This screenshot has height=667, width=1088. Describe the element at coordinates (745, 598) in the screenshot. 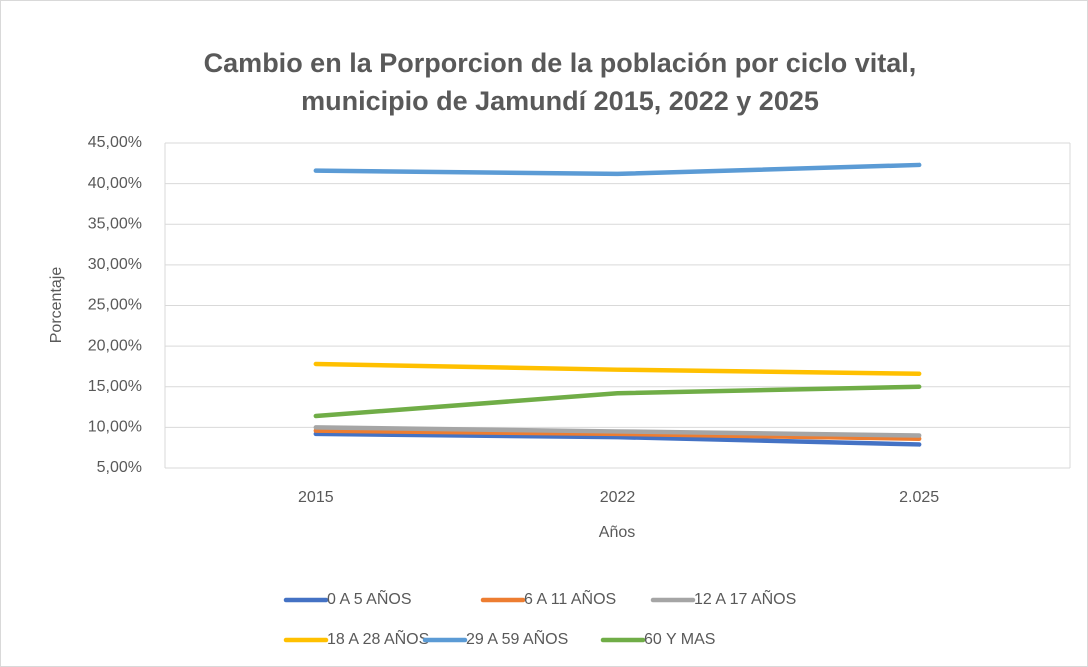

I see `legend-label: 12 A 17 AÑOS` at that location.